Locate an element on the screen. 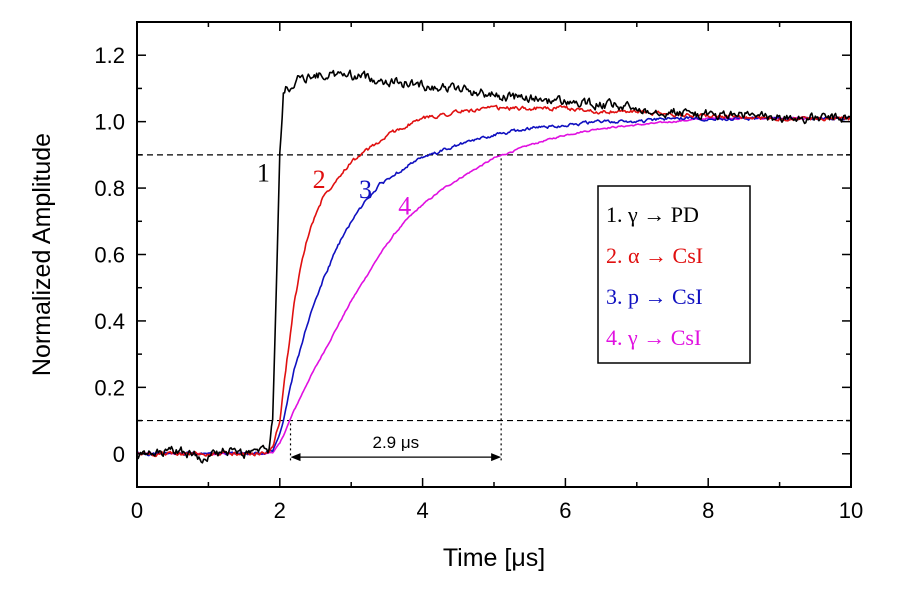  arrow-head-left is located at coordinates (295, 457).